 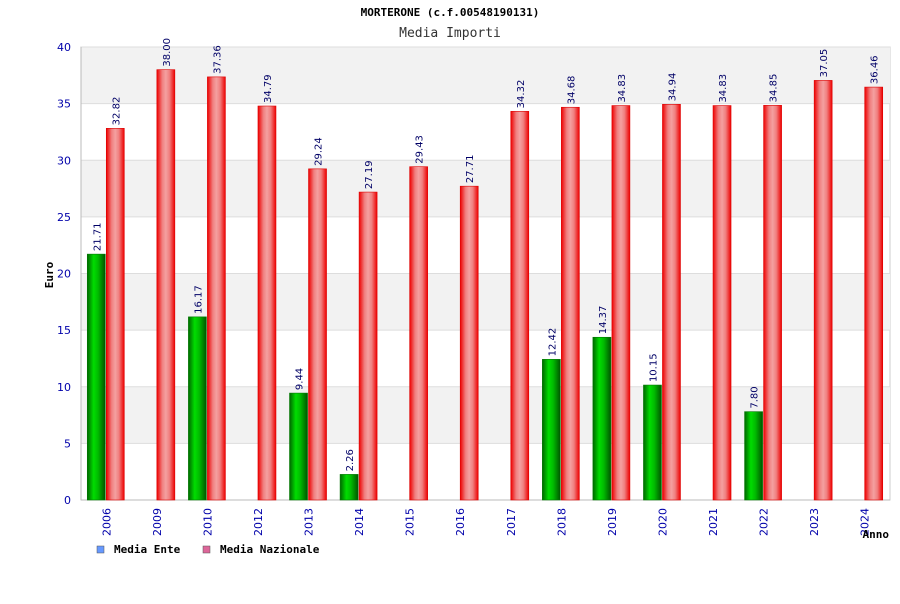 What do you see at coordinates (450, 12) in the screenshot?
I see `chart-title: MORTERONE (c.f.00548190131)` at bounding box center [450, 12].